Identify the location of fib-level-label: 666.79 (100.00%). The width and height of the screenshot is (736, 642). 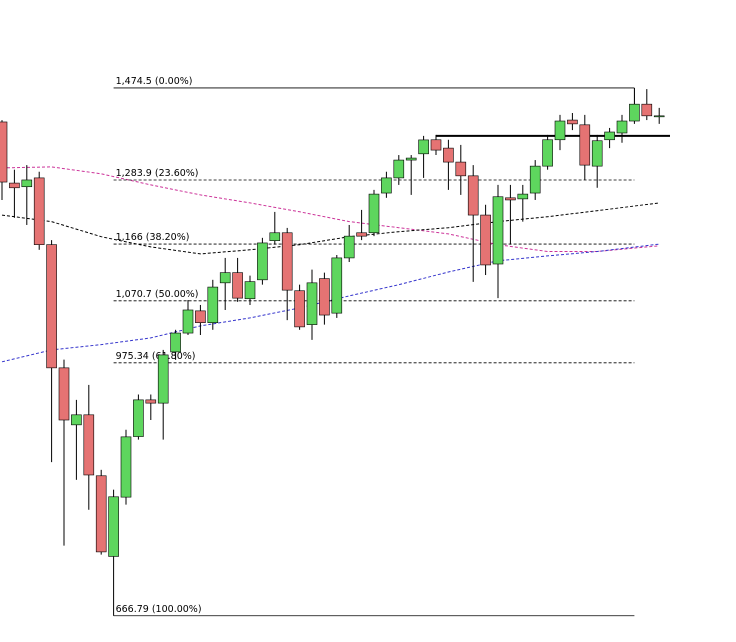
(159, 609).